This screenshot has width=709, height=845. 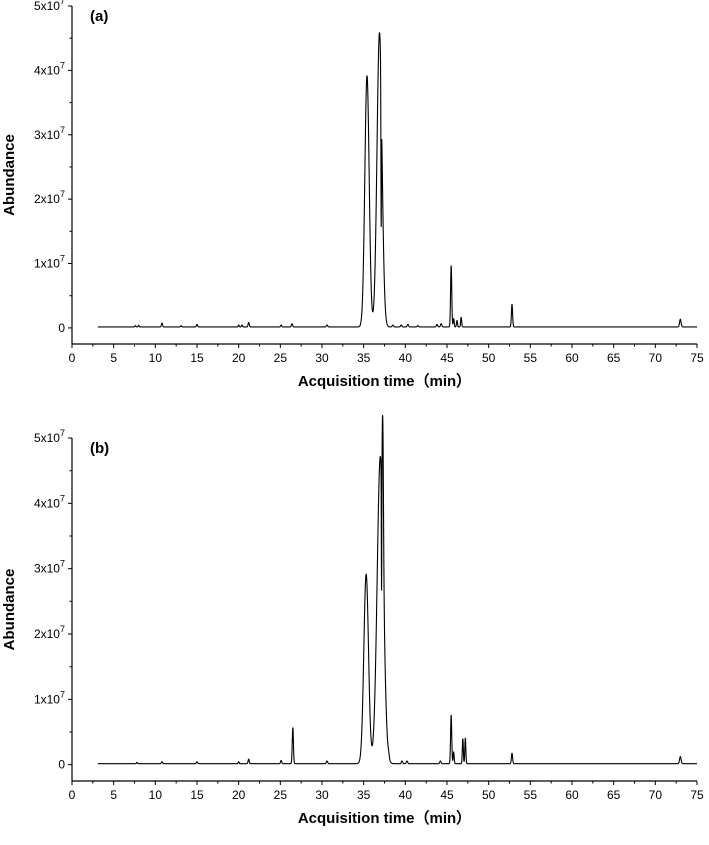 What do you see at coordinates (99, 16) in the screenshot?
I see `panel-label: (a)` at bounding box center [99, 16].